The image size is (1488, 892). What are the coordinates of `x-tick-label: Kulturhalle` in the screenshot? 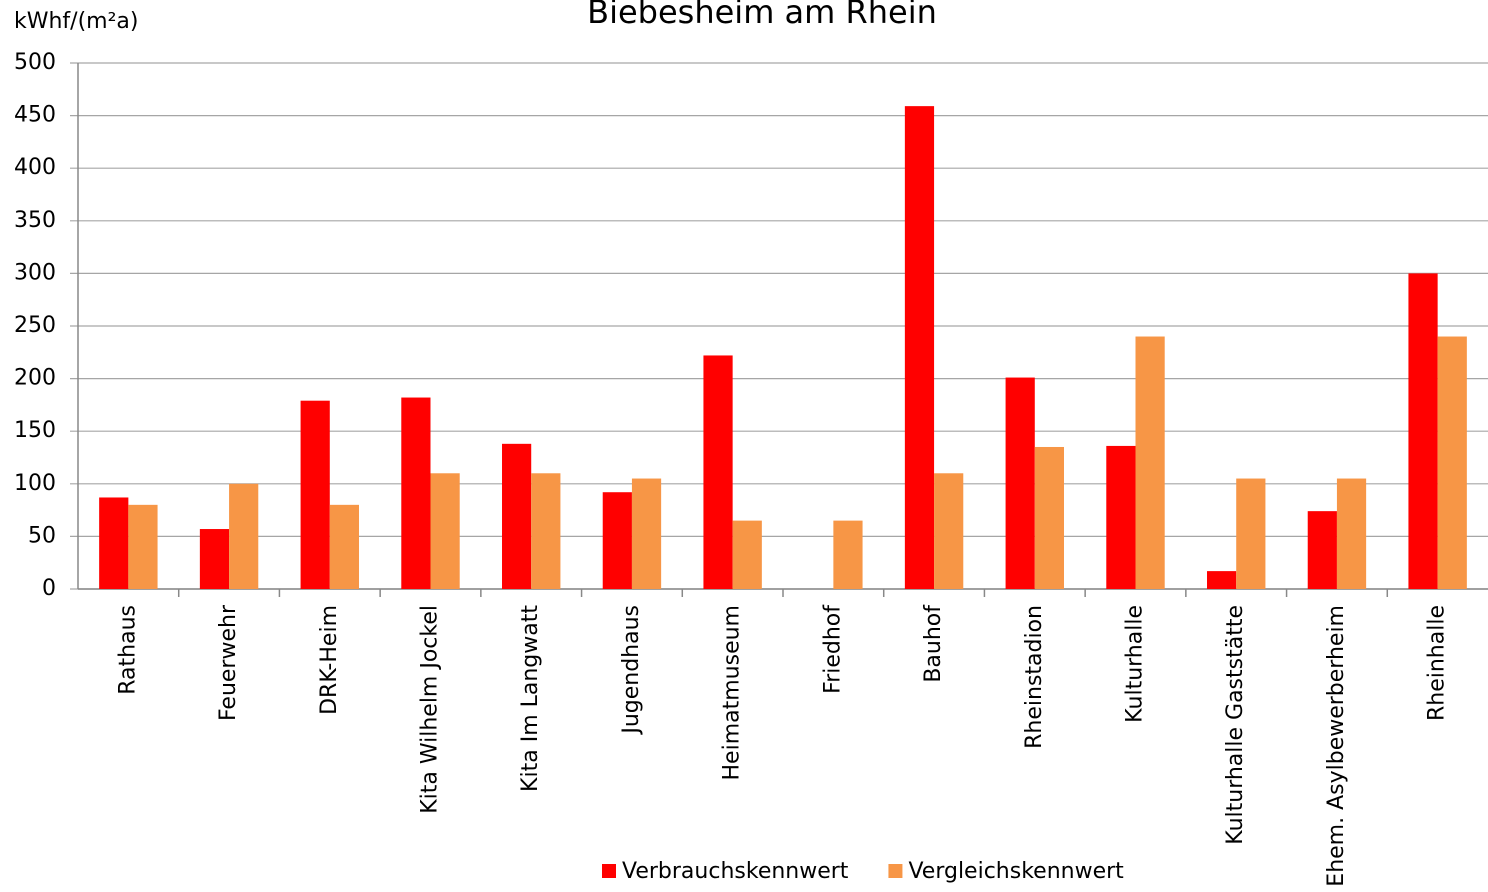 It's located at (1135, 664).